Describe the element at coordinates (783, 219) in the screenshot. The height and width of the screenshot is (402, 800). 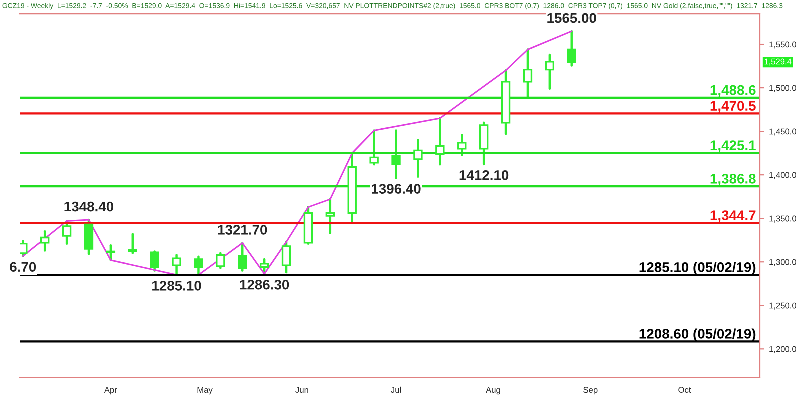
I see `y-tick-label: 1,350.0` at that location.